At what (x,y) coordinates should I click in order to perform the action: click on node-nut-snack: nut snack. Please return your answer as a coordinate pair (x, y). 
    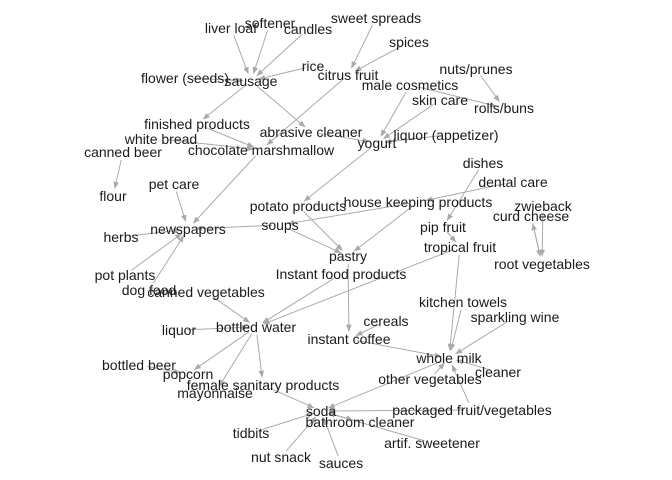
    Looking at the image, I should click on (281, 457).